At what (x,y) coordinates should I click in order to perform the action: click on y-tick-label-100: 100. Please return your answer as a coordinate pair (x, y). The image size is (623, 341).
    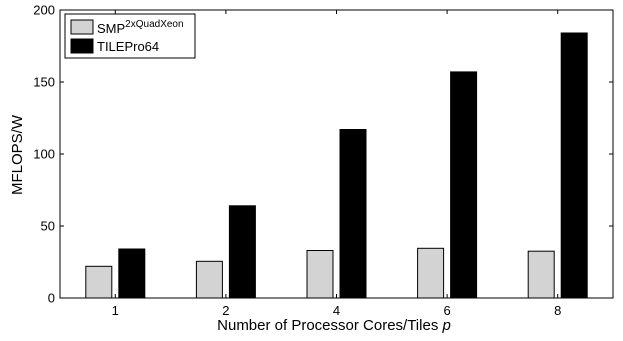
    Looking at the image, I should click on (44, 154).